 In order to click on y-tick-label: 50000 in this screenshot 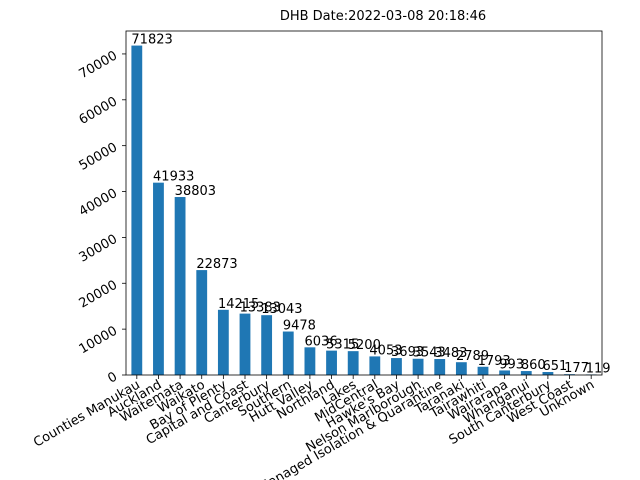, I will do `click(98, 157)`.